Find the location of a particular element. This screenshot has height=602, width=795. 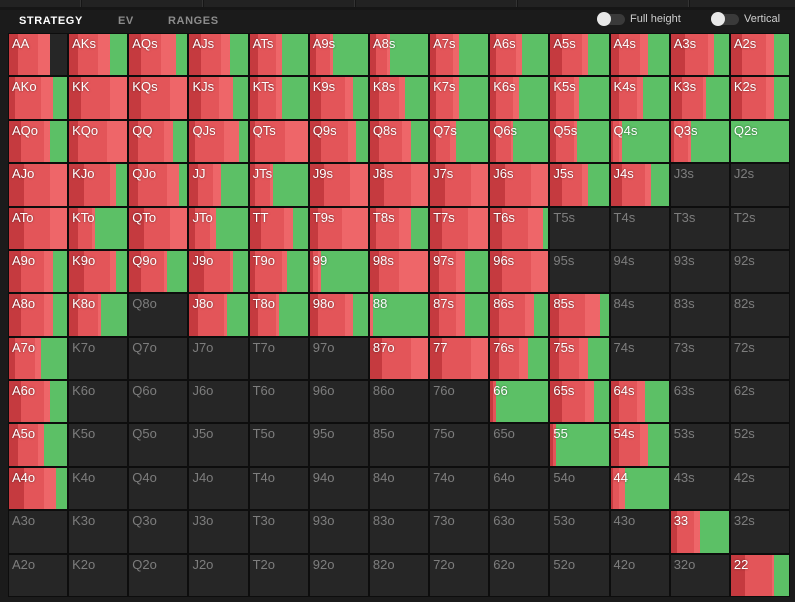

hand-cell-t2s: T2s is located at coordinates (759, 228).